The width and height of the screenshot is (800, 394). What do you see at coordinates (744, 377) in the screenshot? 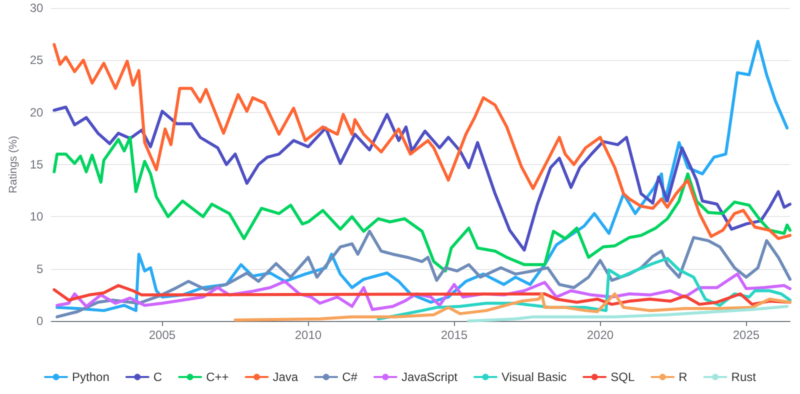
I see `legend-label: Rust` at bounding box center [744, 377].